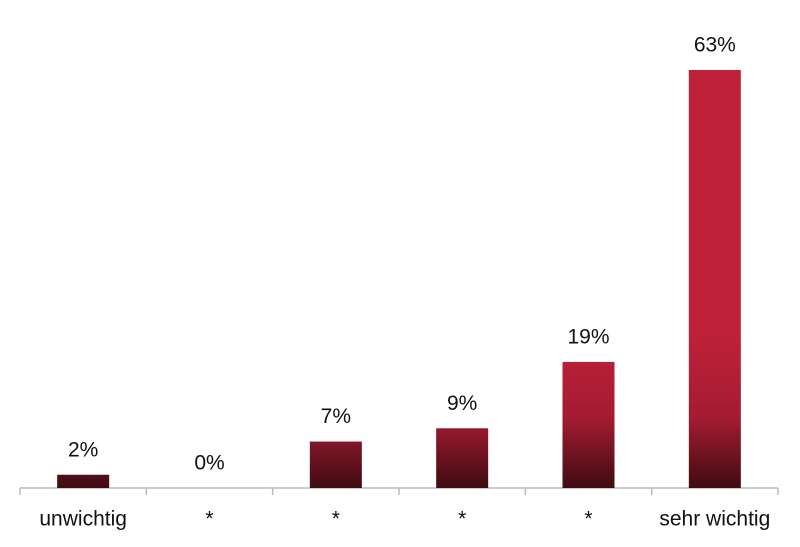  Describe the element at coordinates (715, 45) in the screenshot. I see `value-label: 63%` at that location.